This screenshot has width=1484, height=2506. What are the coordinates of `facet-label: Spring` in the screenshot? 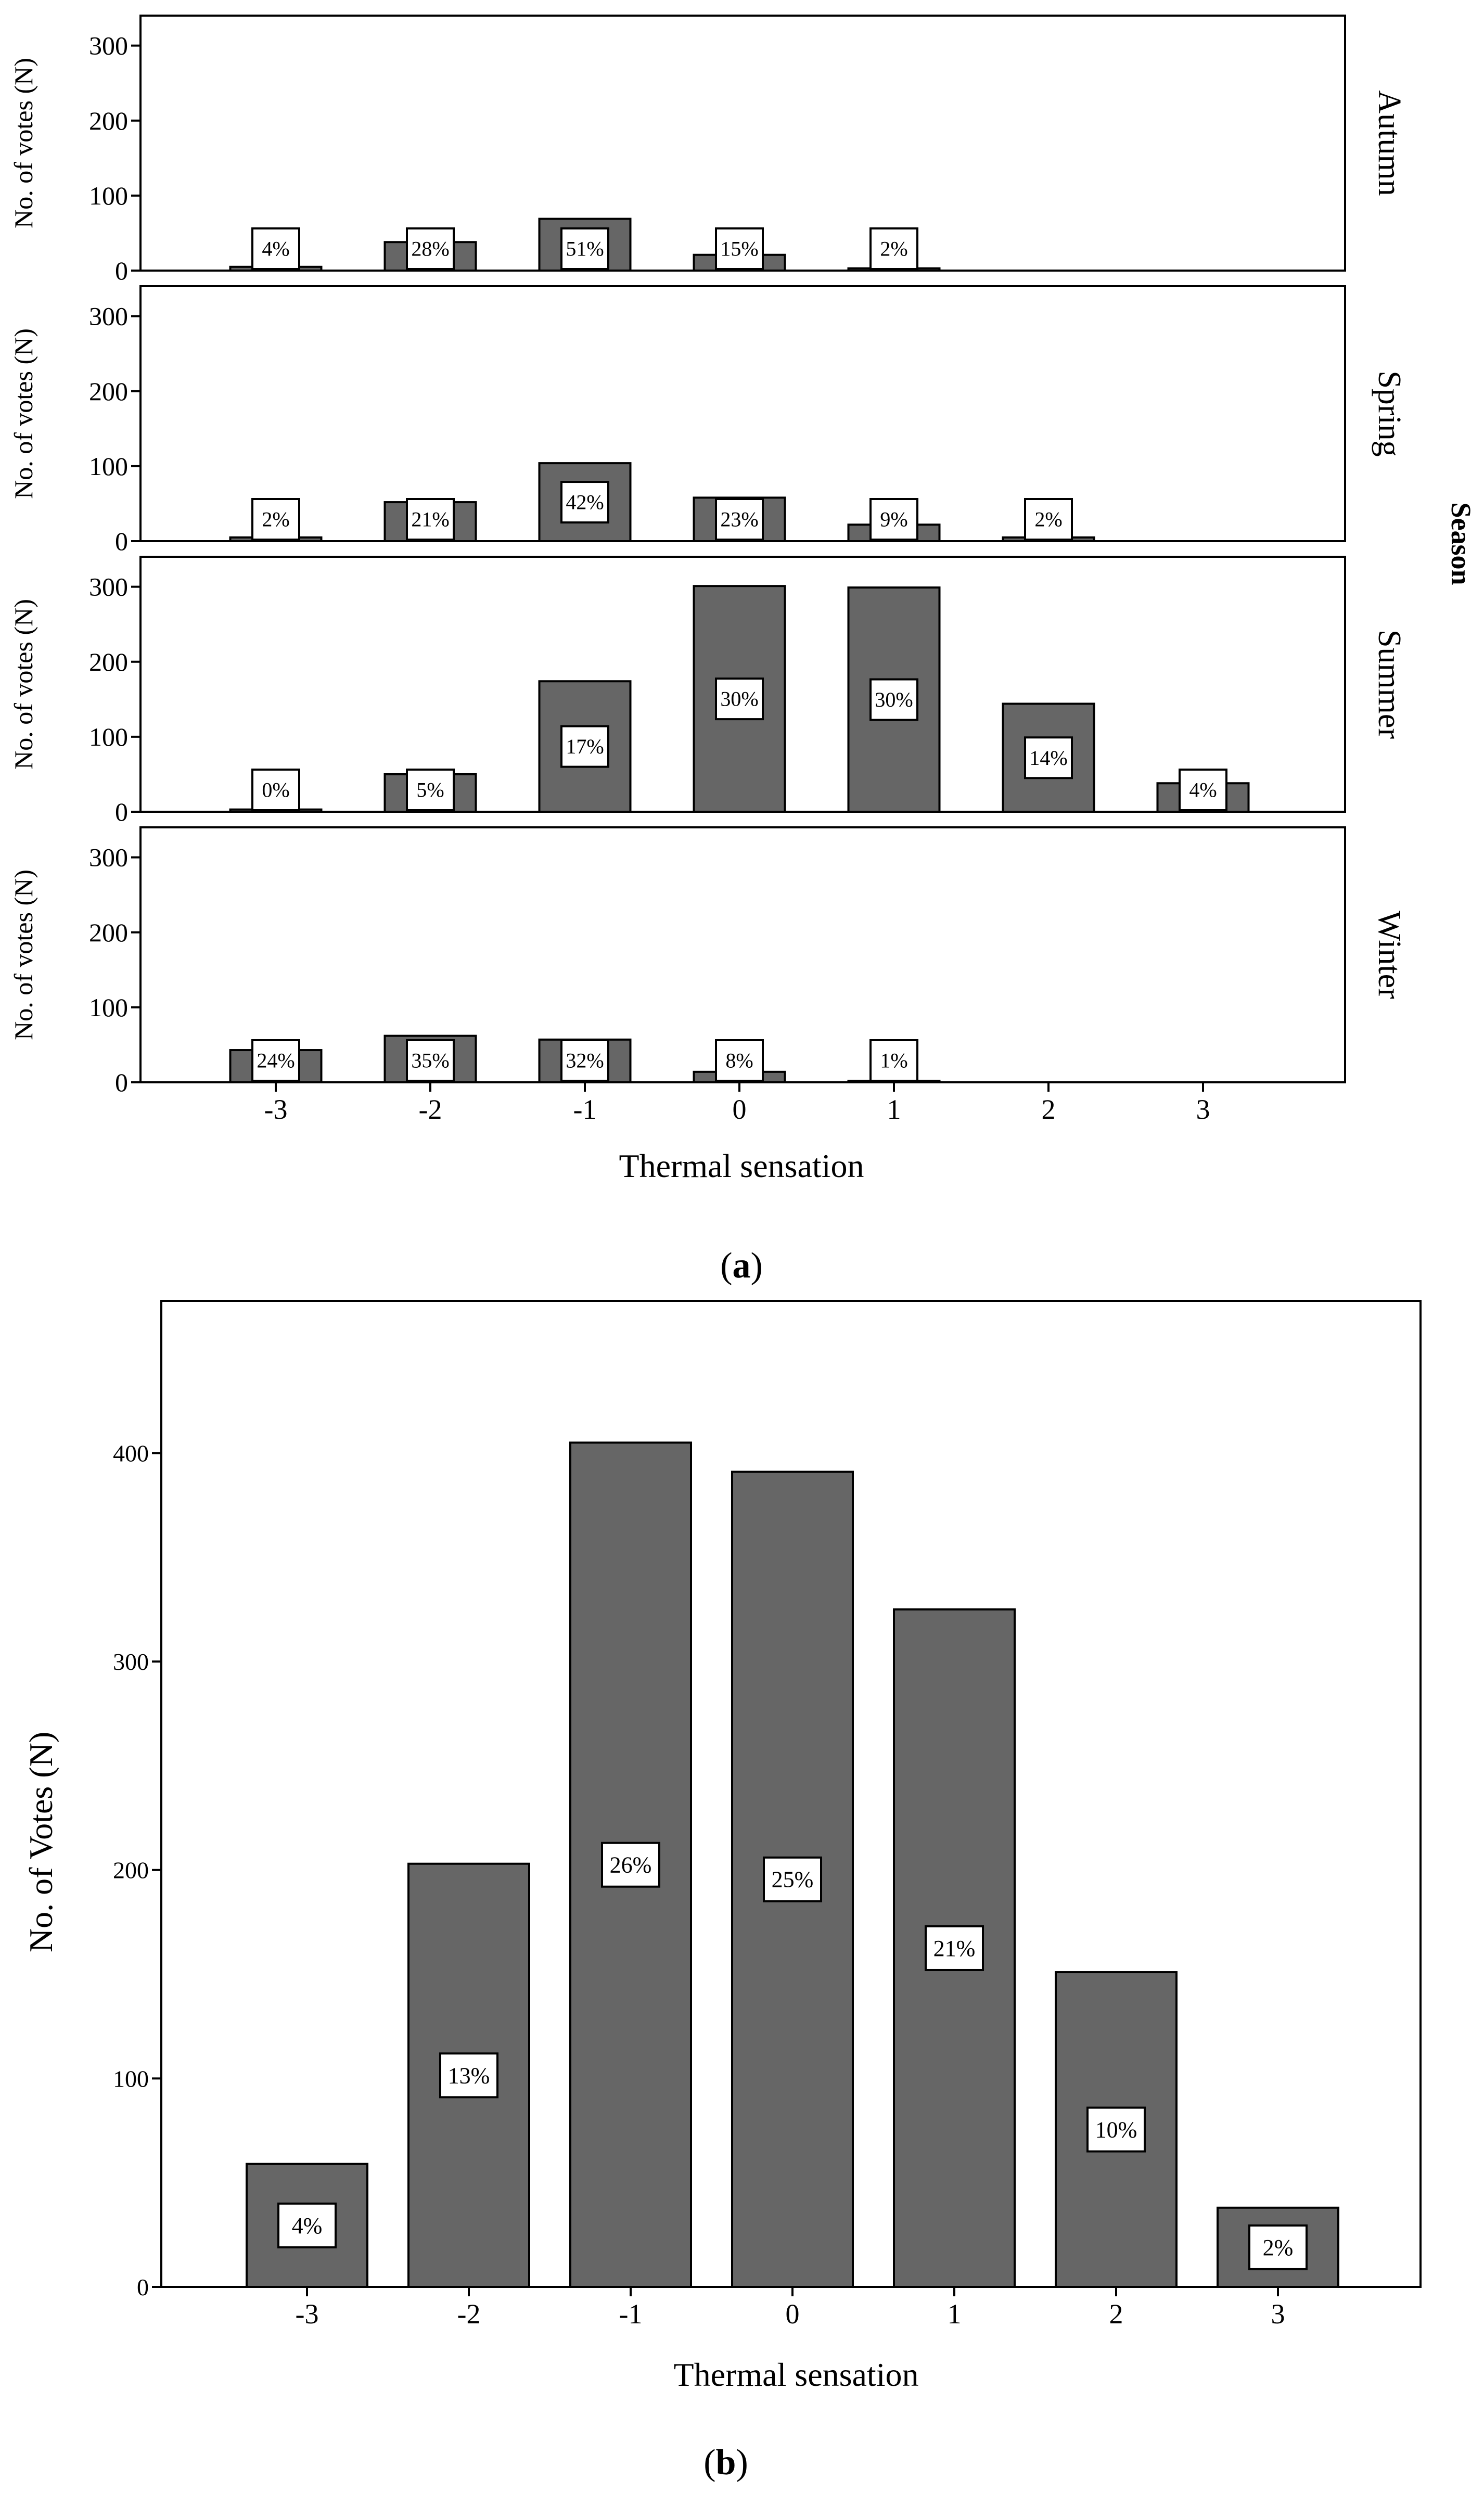 It's located at (1389, 413).